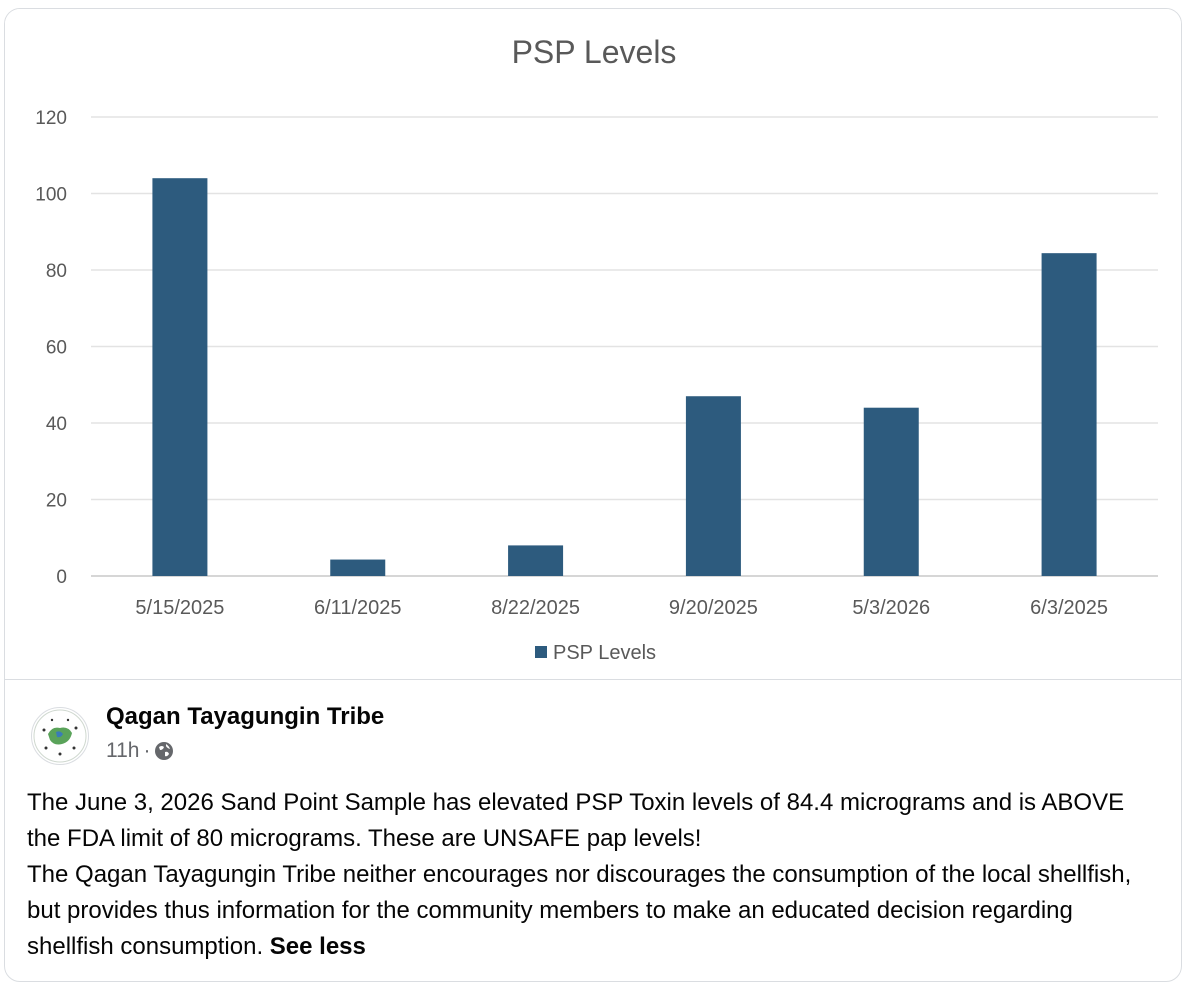  What do you see at coordinates (51, 118) in the screenshot?
I see `y-tick-label: 120` at bounding box center [51, 118].